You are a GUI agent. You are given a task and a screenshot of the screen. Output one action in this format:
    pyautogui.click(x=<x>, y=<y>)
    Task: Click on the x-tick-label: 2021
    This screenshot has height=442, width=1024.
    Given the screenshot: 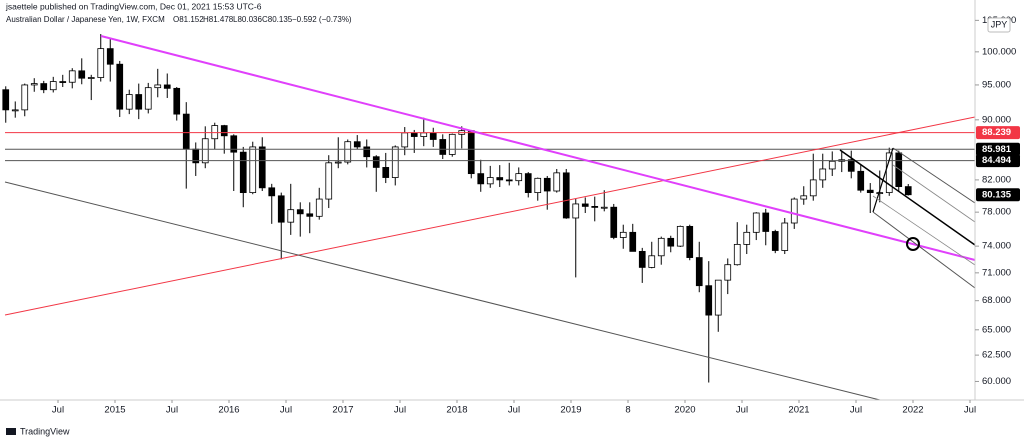 What is the action you would take?
    pyautogui.click(x=798, y=410)
    